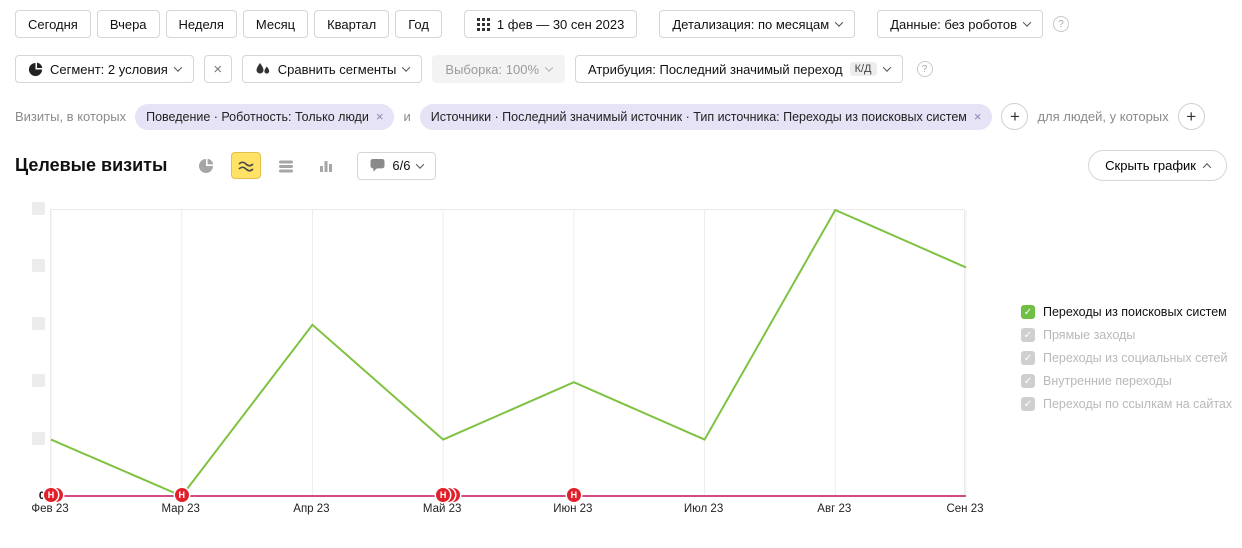  I want to click on detalization-dropdown: Детализация: по месяцам, so click(757, 24).